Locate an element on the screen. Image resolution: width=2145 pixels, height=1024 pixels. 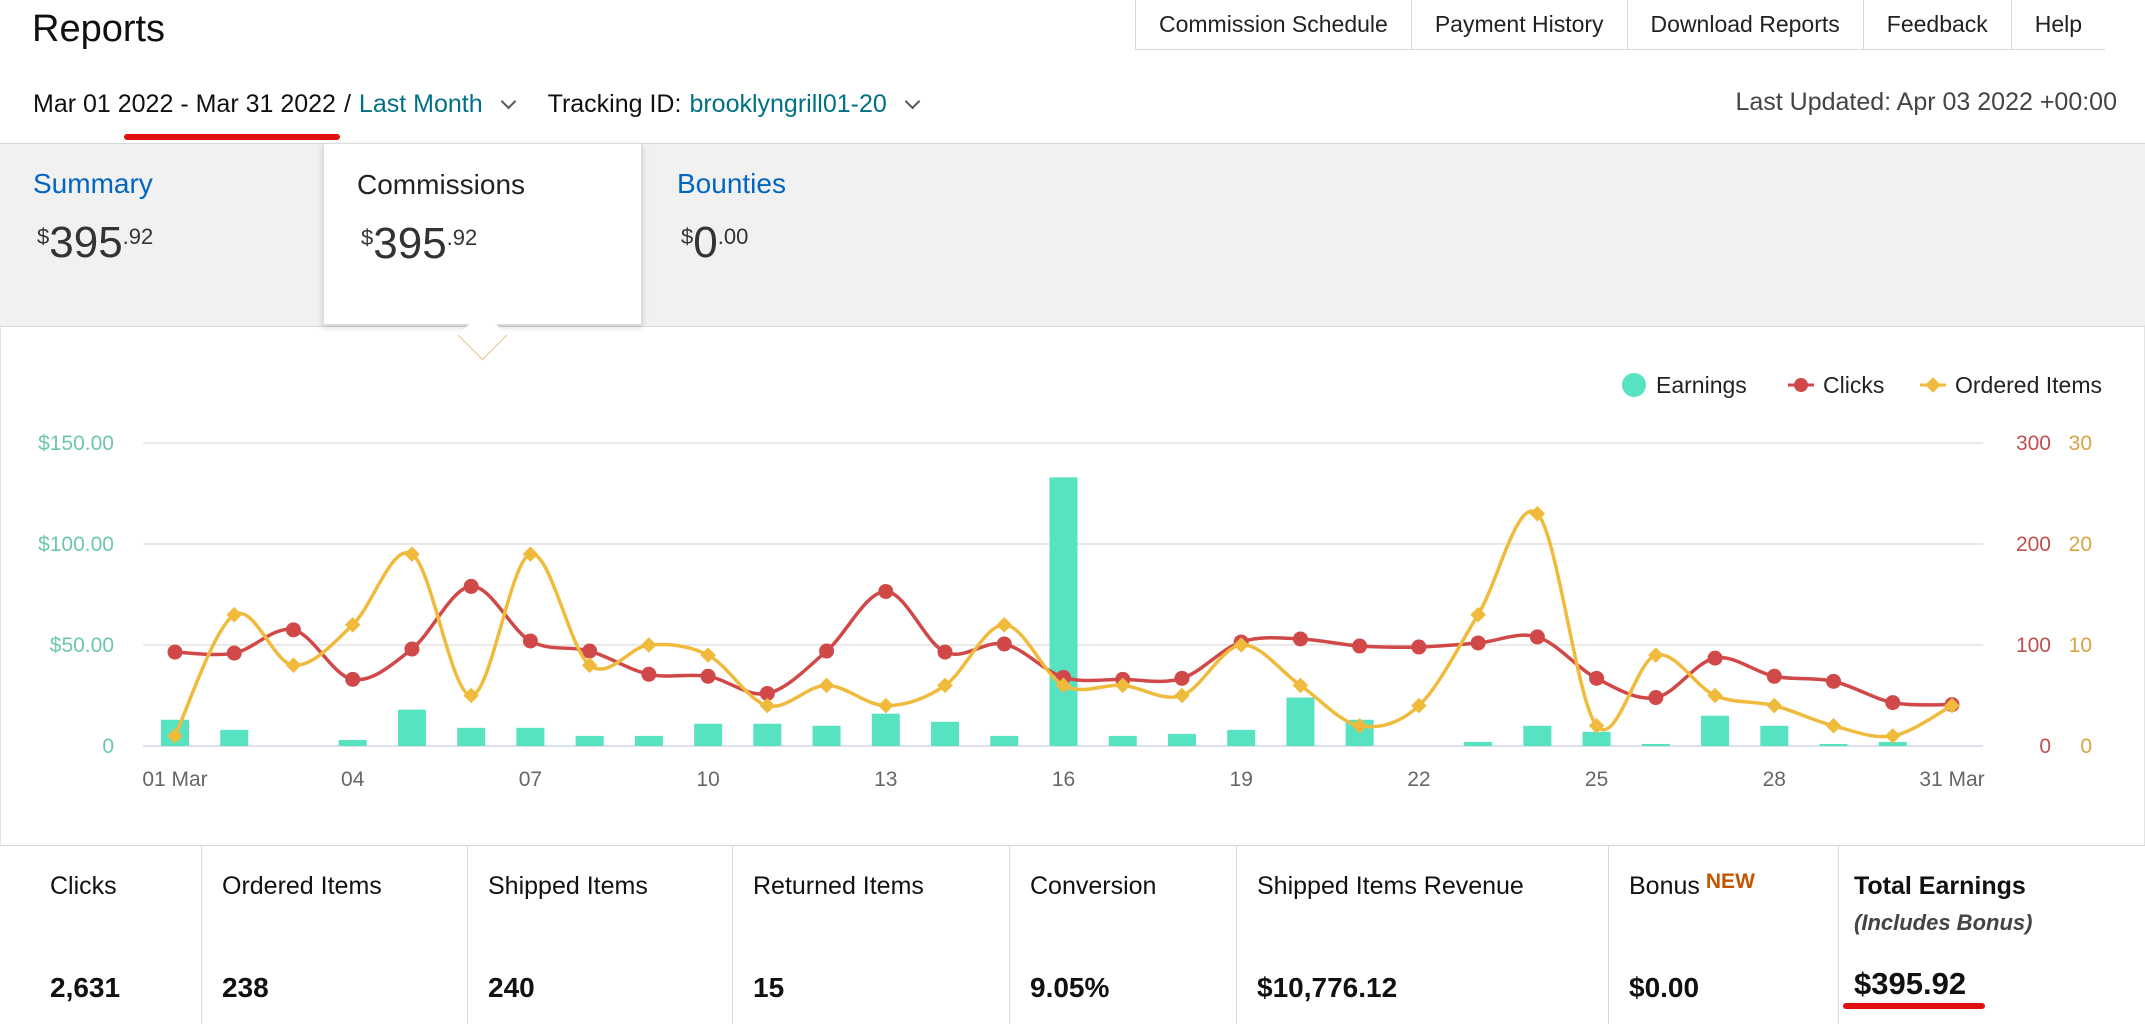
legend-clicks-swatch is located at coordinates (1801, 385).